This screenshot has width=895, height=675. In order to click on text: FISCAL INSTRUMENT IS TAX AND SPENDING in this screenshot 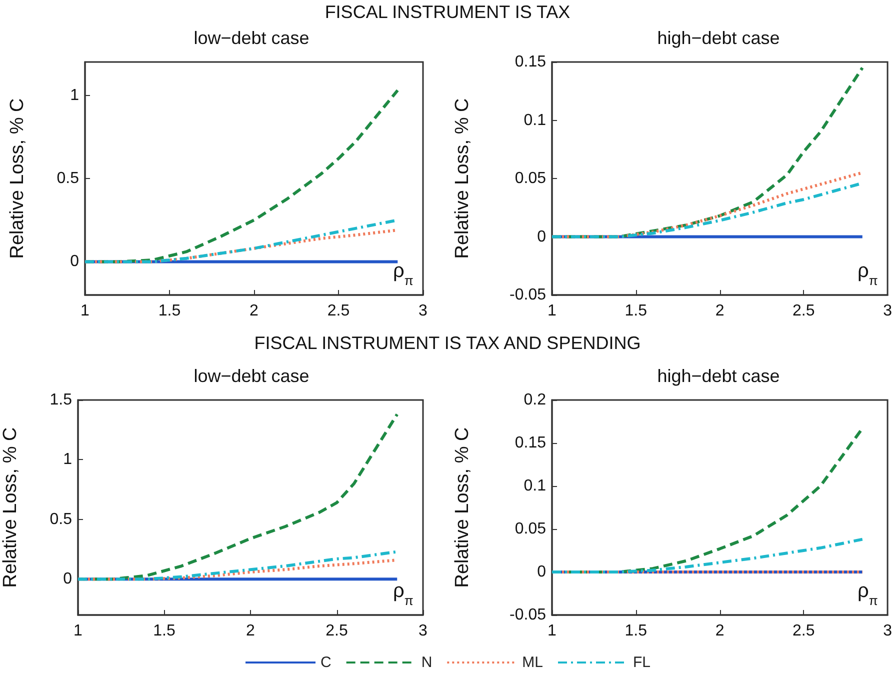, I will do `click(447, 343)`.